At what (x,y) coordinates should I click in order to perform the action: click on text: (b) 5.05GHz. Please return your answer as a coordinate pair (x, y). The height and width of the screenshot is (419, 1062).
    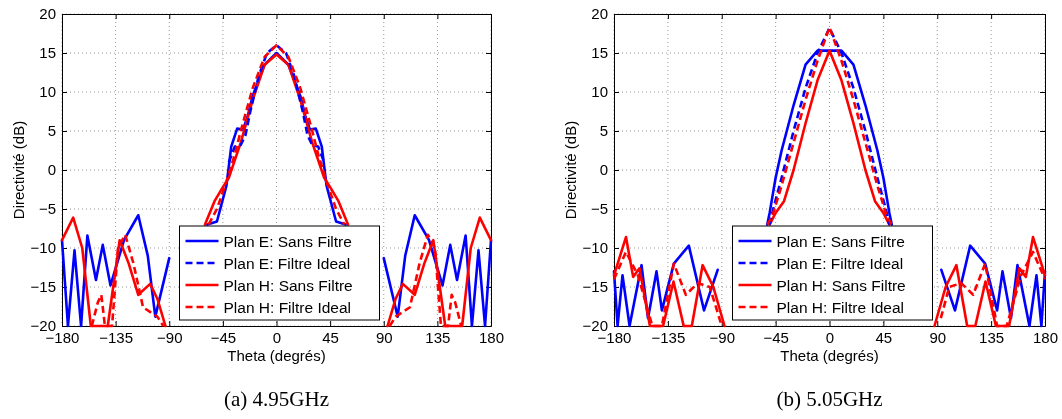
    Looking at the image, I should click on (829, 399).